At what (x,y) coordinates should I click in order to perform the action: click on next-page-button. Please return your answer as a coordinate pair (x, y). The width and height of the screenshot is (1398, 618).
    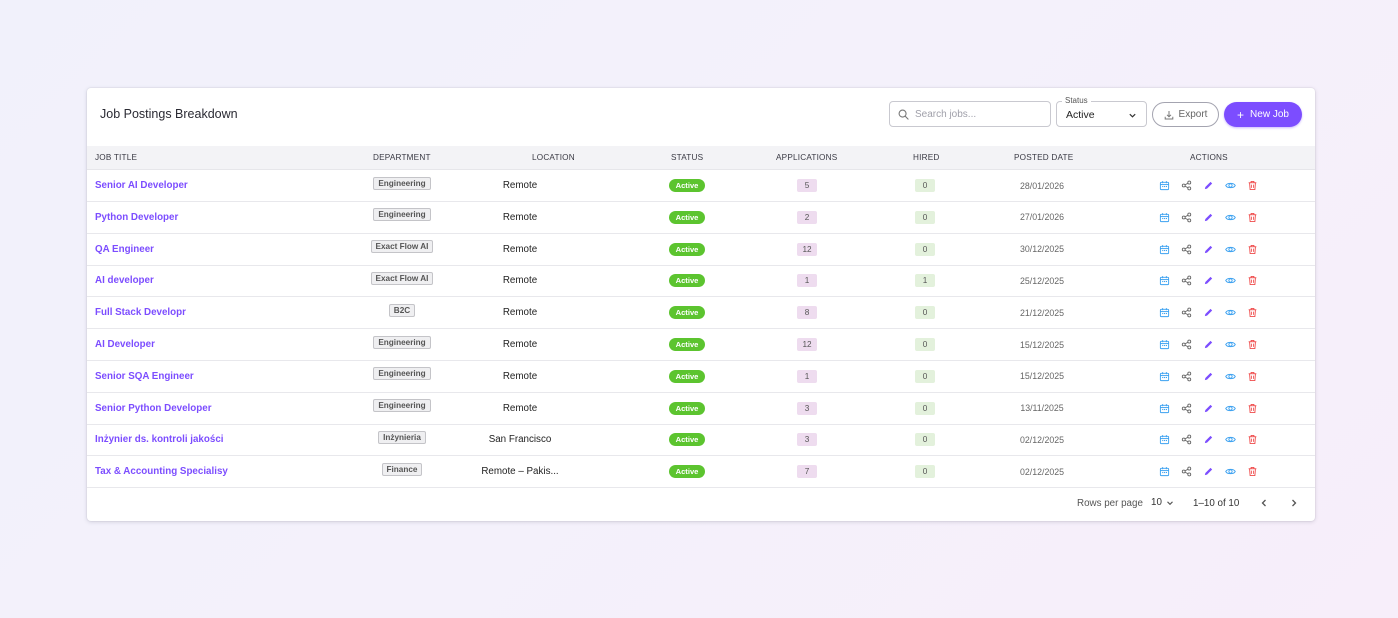
    Looking at the image, I should click on (1294, 503).